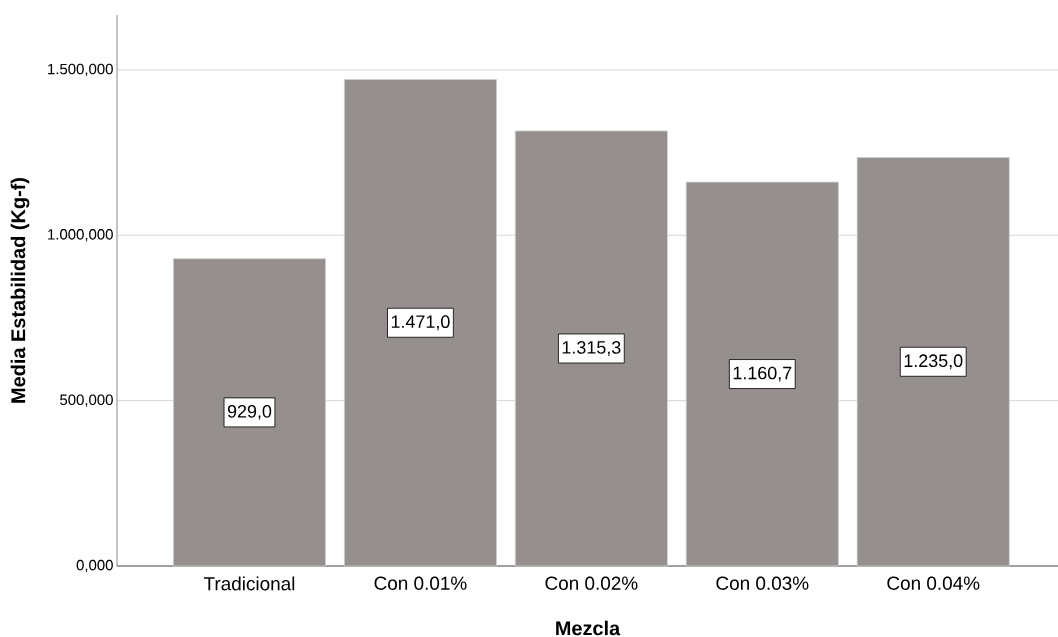  I want to click on y-tick-label: 1.000,000, so click(80, 235).